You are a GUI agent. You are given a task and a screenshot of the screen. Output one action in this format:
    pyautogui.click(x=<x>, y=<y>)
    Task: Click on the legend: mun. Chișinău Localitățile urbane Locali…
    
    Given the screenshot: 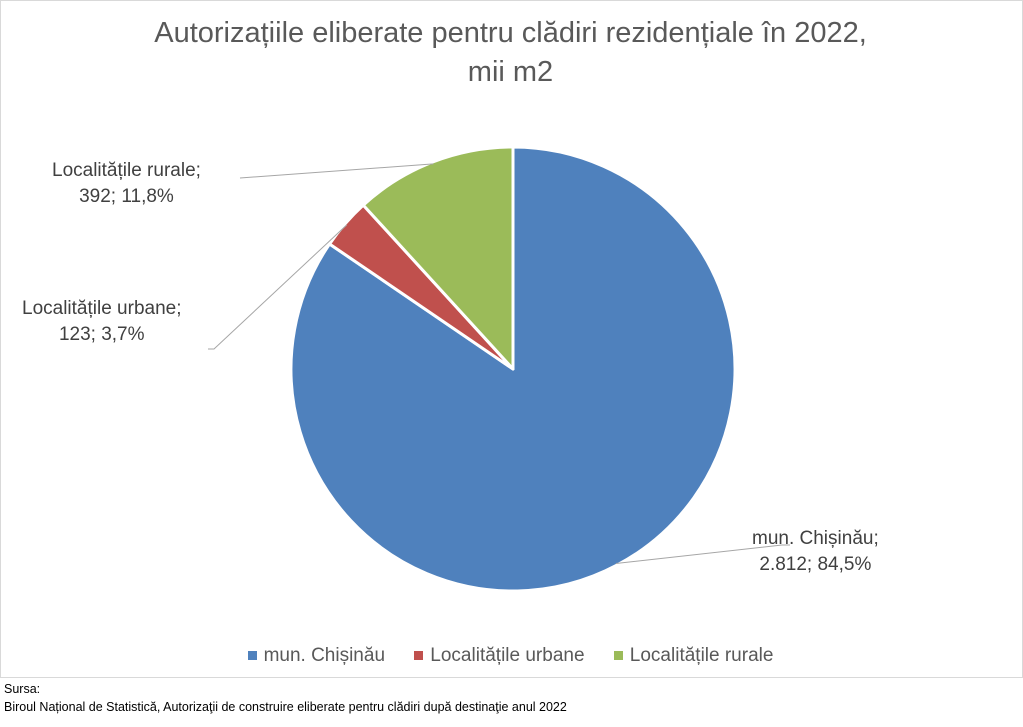 What is the action you would take?
    pyautogui.click(x=510, y=655)
    